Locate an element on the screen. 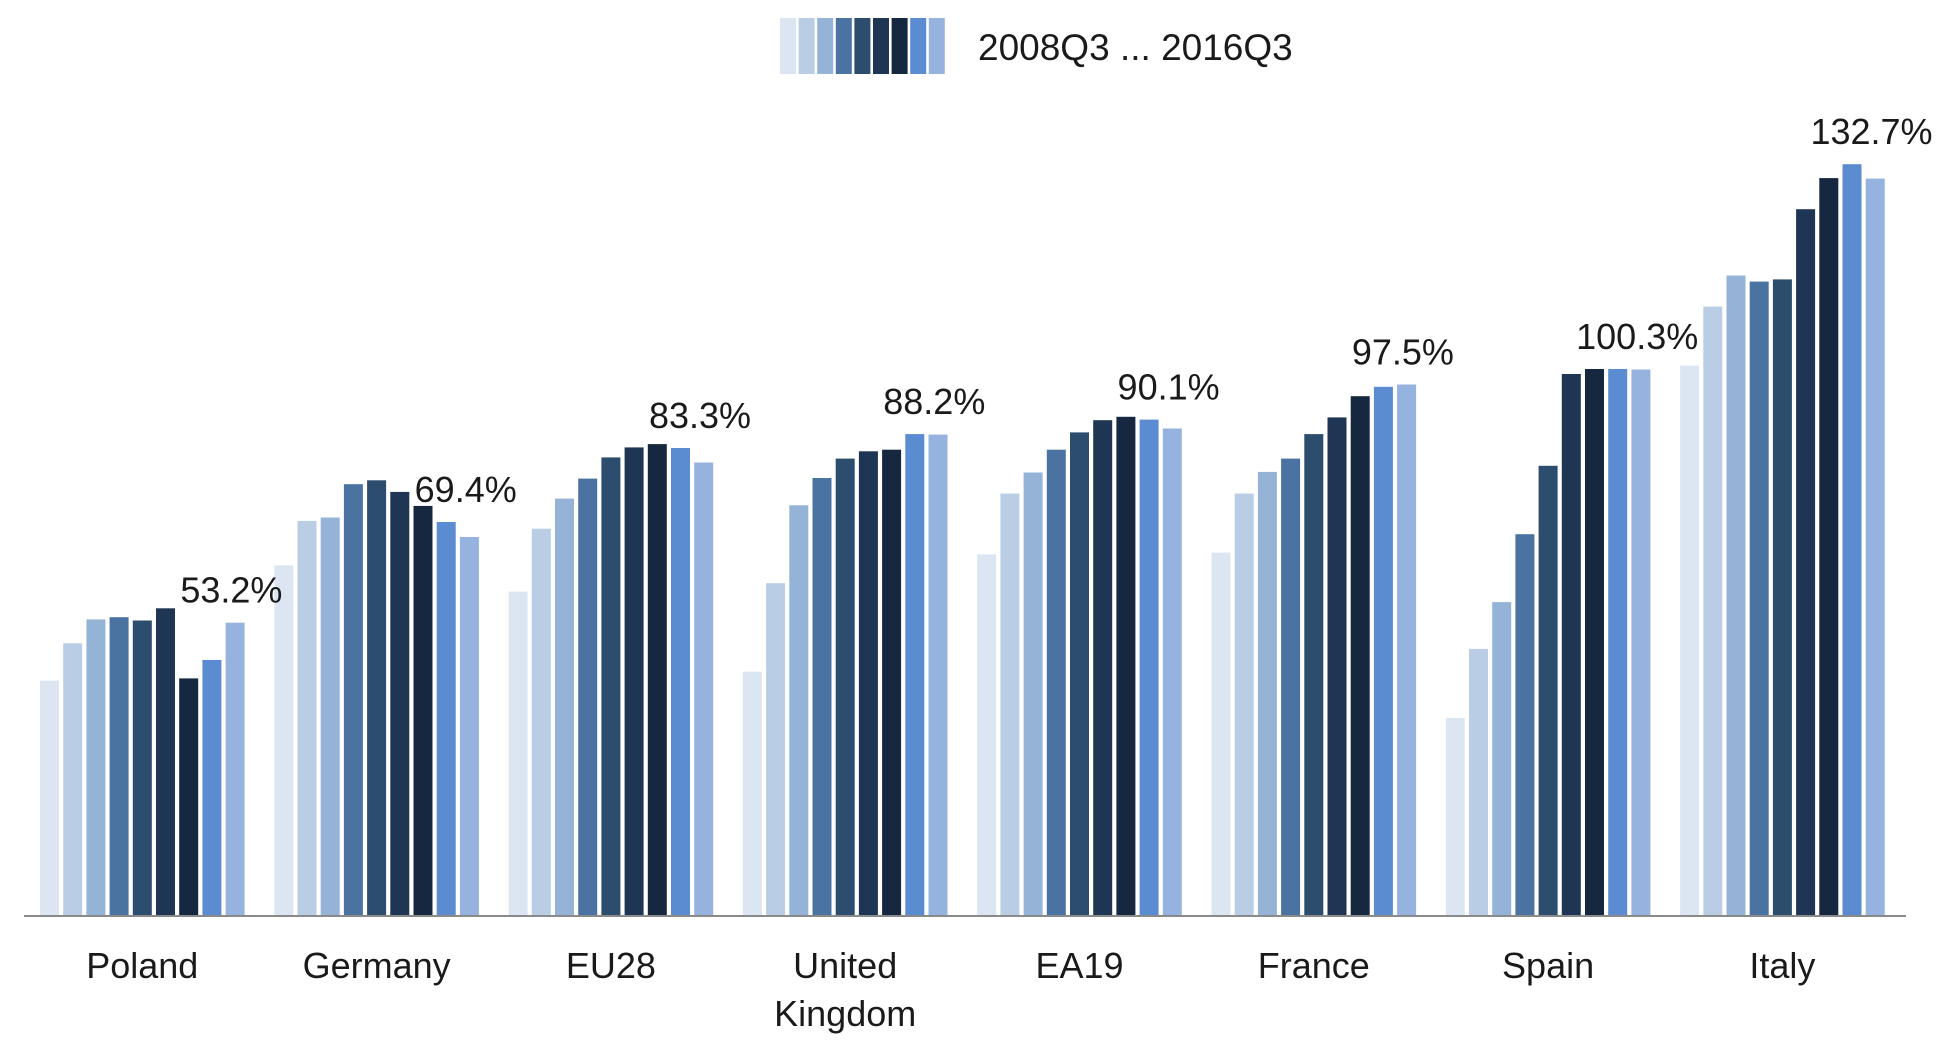 This screenshot has width=1944, height=1047. legend-swatches is located at coordinates (862, 46).